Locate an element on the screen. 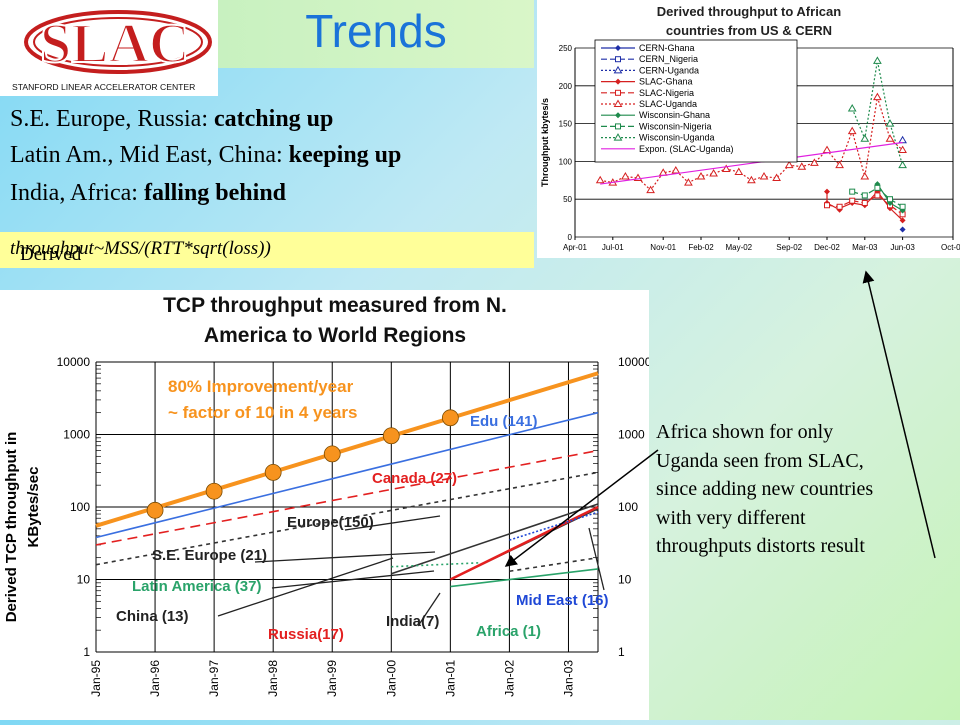  formula-text: Derived throughput~MSS/(RTT*sqrt(loss)) is located at coordinates (140, 251).